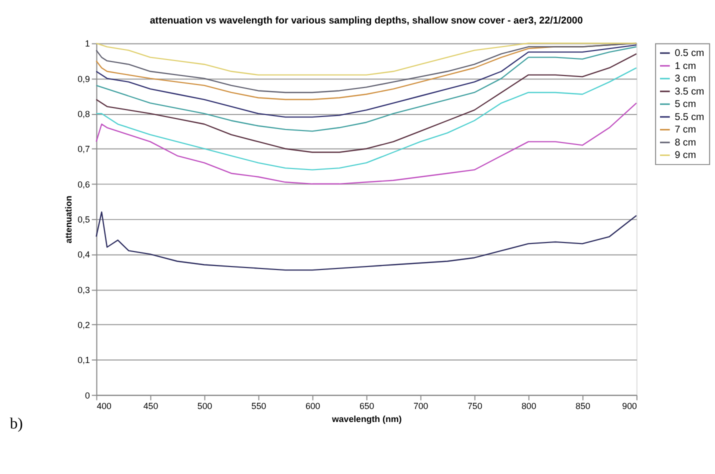 This screenshot has width=715, height=474. I want to click on legend-label: 8 cm, so click(685, 142).